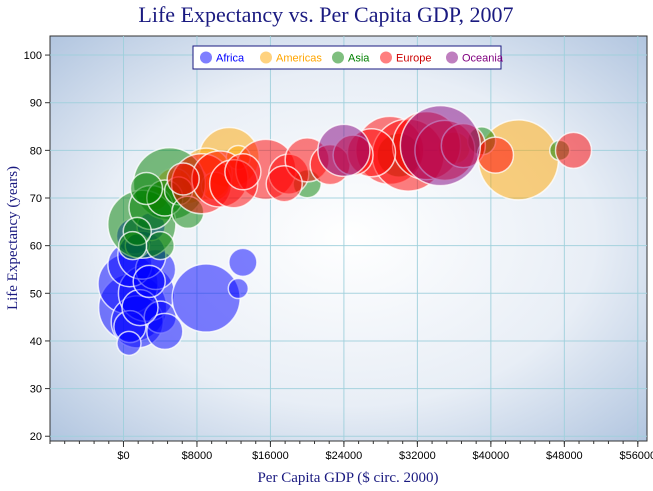  I want to click on y-tick-label: 30, so click(36, 390).